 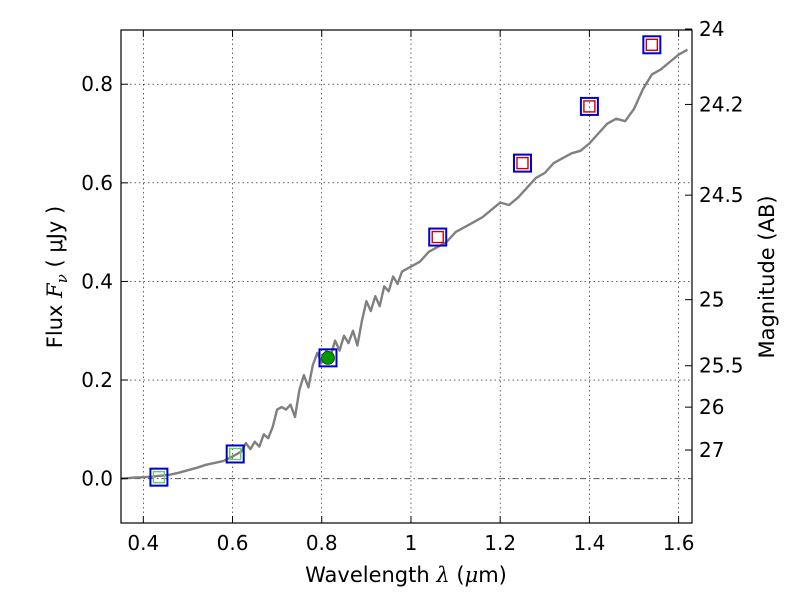 I want to click on y-axis-label: Flux Fν ( μJy ), so click(x=57, y=277).